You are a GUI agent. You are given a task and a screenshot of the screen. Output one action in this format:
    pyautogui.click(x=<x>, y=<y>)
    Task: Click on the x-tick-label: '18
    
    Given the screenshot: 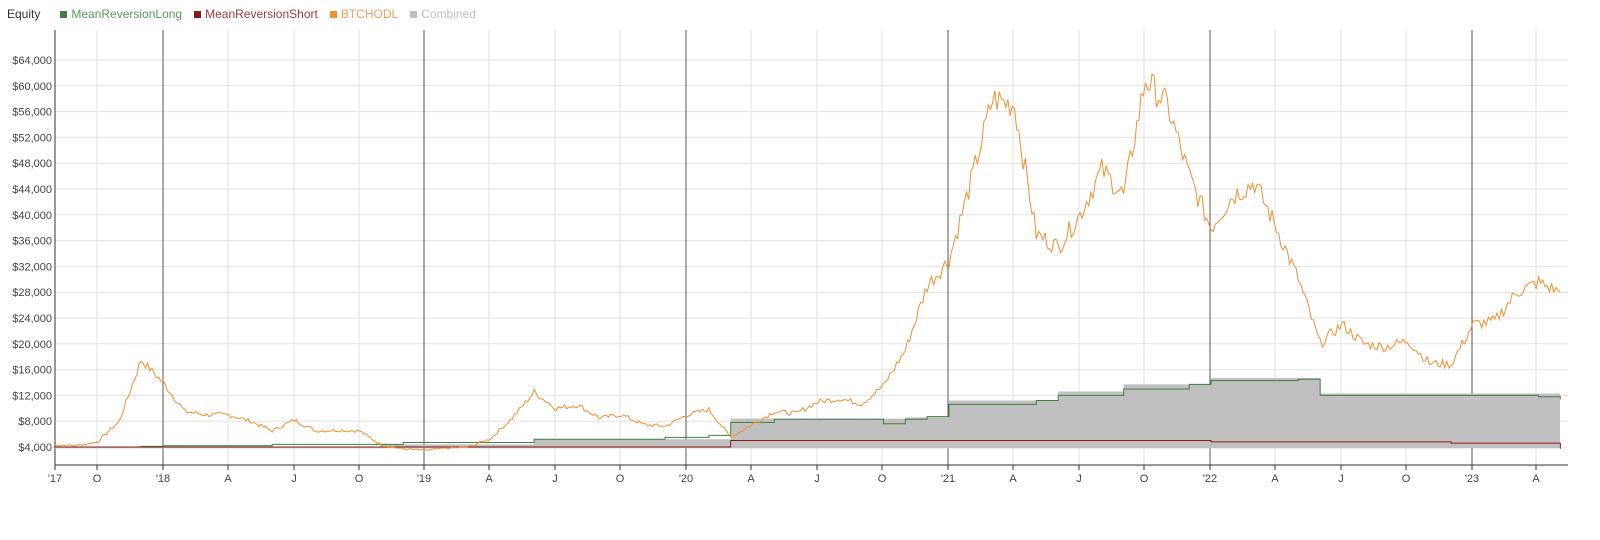 What is the action you would take?
    pyautogui.click(x=163, y=479)
    